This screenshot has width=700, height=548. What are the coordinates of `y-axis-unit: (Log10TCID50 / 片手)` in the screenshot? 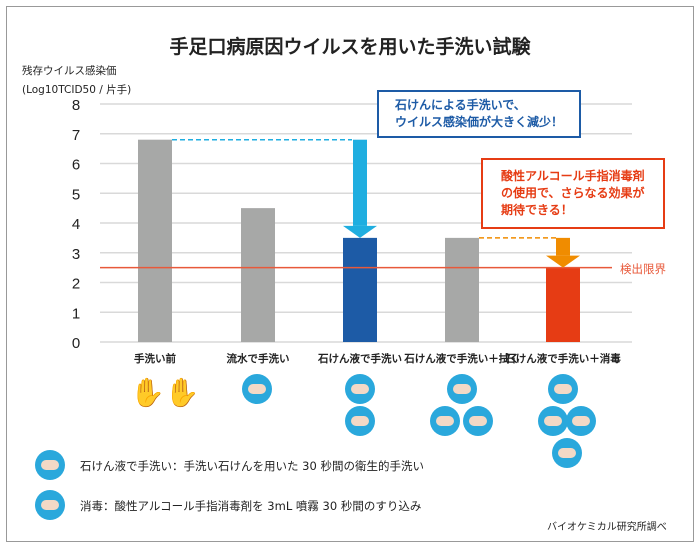 It's located at (77, 90).